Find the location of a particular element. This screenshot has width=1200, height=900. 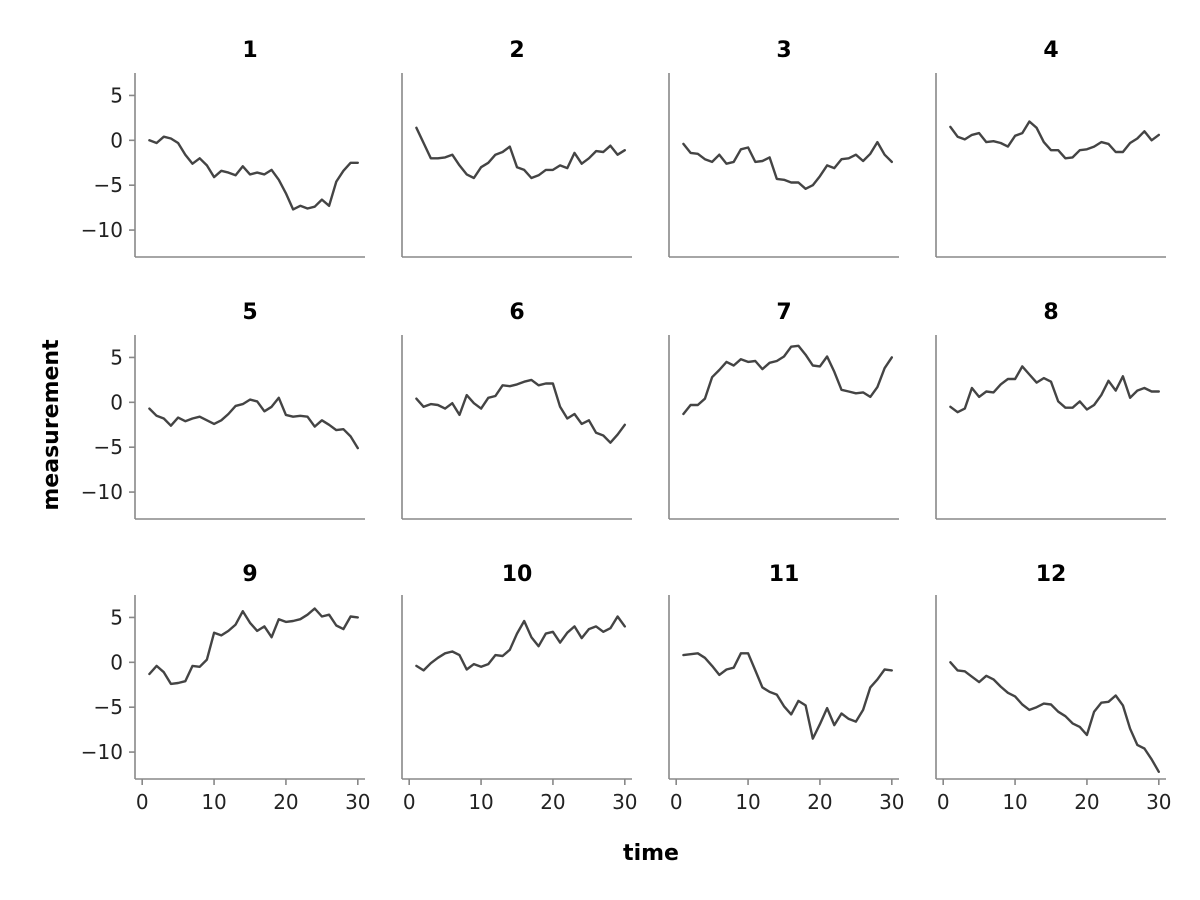

x-axis-title: time is located at coordinates (651, 853).